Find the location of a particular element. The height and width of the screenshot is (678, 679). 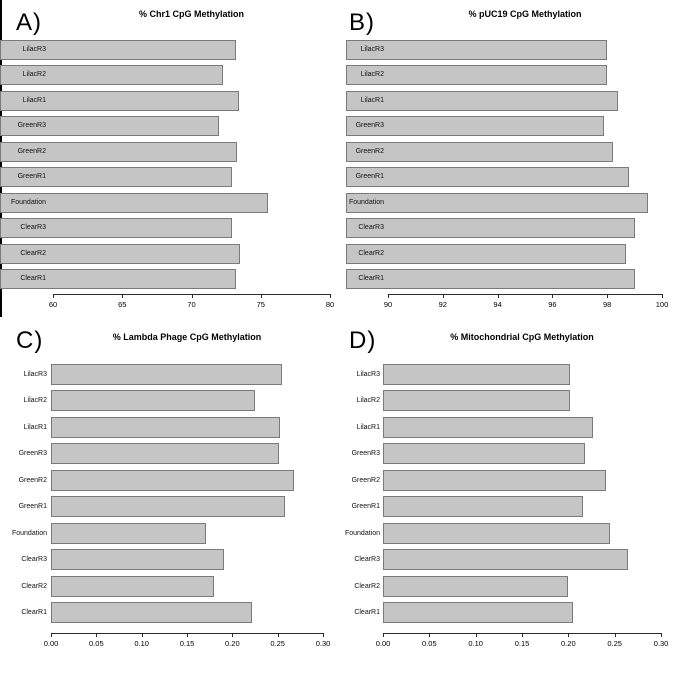

panel-d-title: % Mitochondrial CpG Methylation is located at coordinates (522, 337).